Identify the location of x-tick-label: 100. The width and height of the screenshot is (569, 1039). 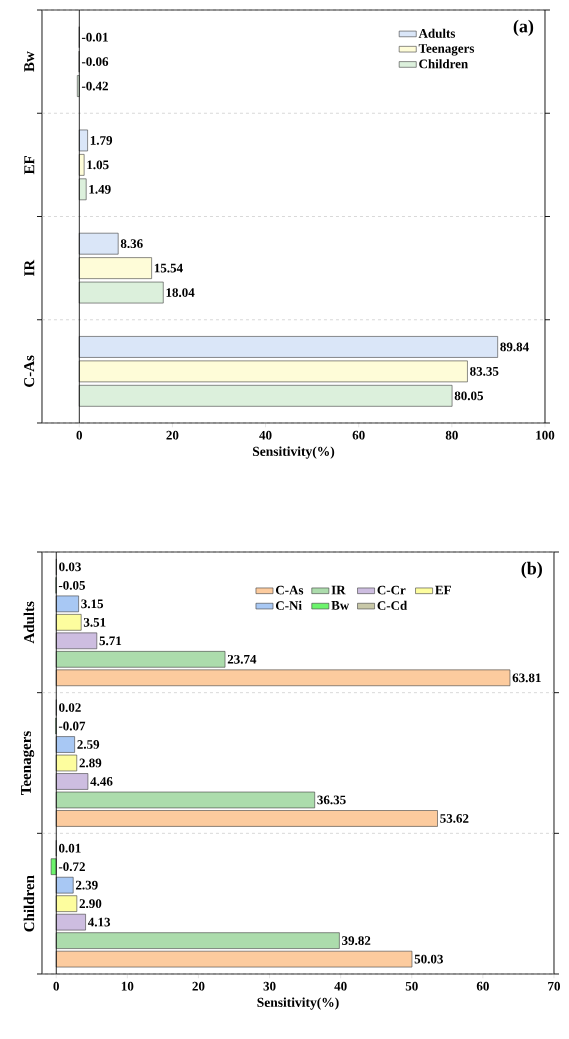
(545, 435).